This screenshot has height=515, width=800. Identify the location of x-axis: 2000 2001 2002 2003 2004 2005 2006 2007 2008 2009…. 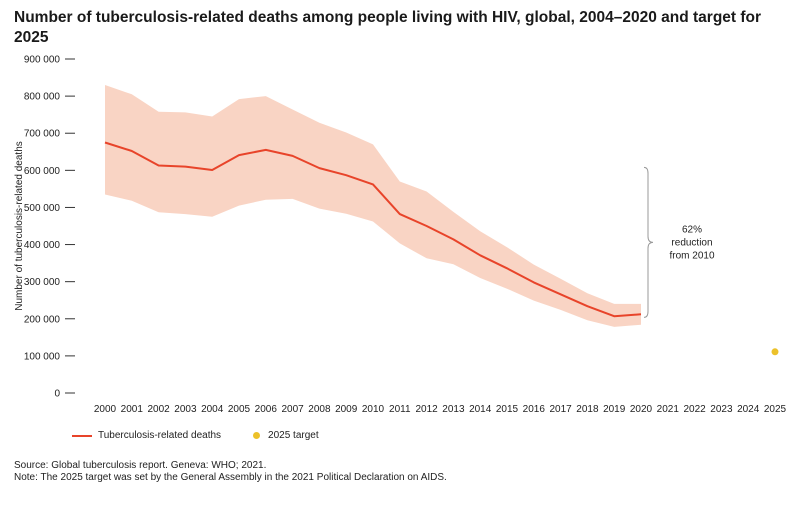
(440, 409).